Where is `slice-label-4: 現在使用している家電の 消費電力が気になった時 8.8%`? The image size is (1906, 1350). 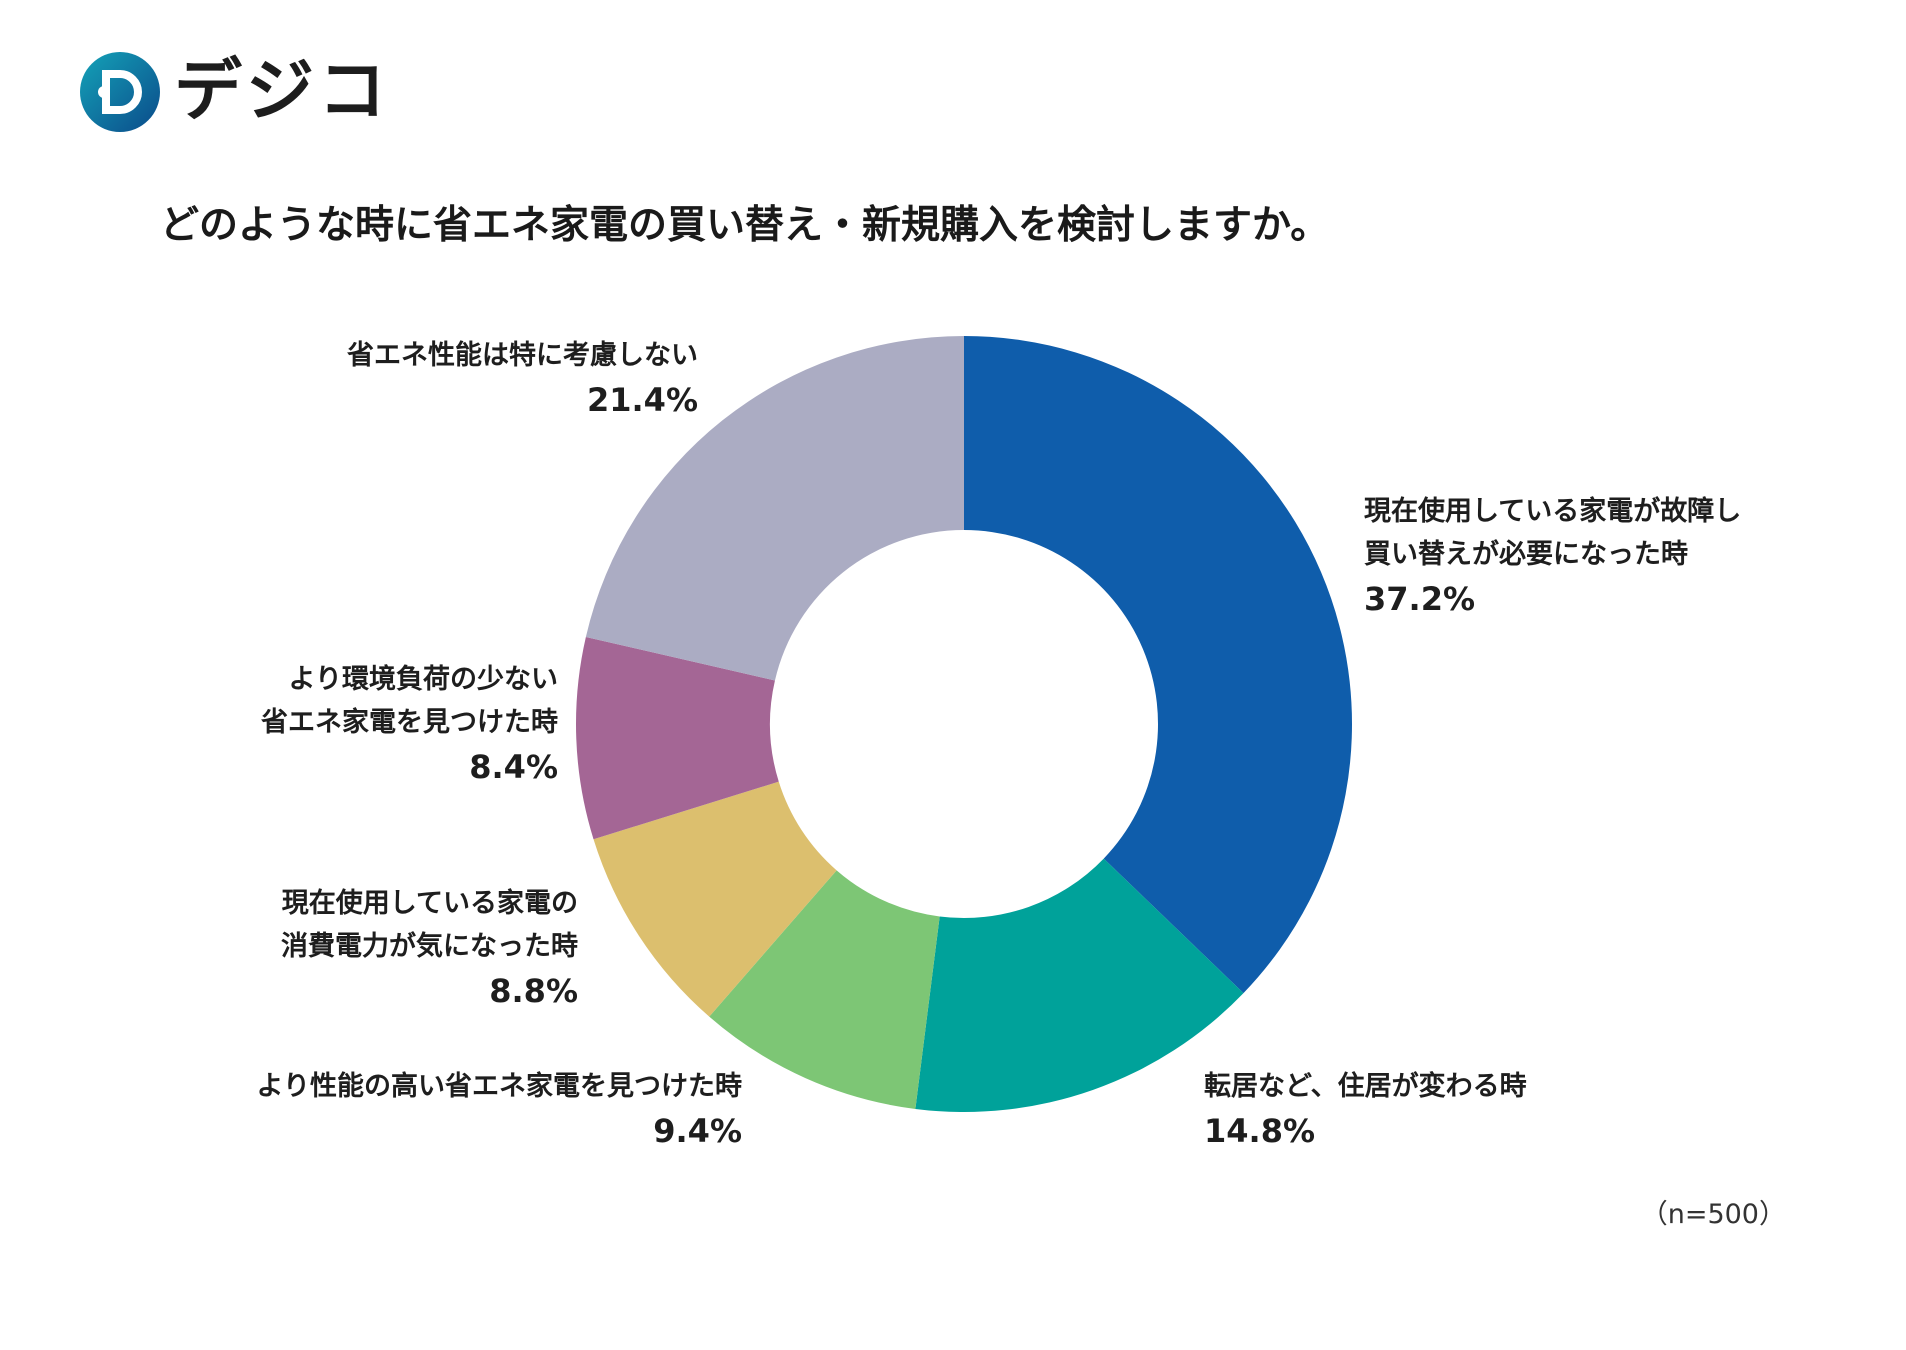 slice-label-4: 現在使用している家電の 消費電力が気になった時 8.8% is located at coordinates (429, 948).